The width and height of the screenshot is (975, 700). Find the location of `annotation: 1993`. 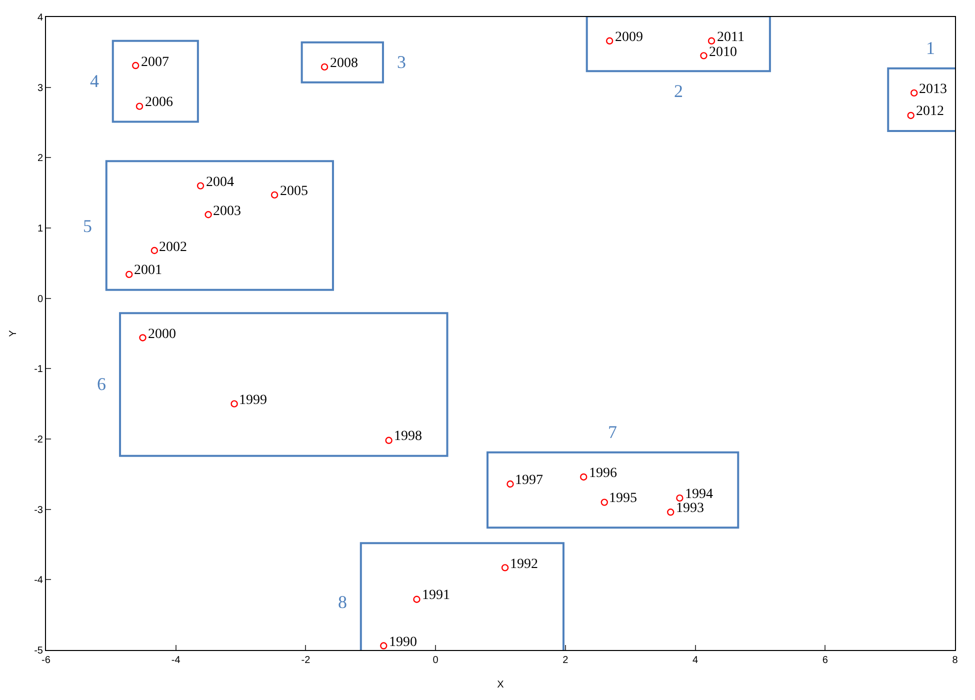

annotation: 1993 is located at coordinates (690, 508).